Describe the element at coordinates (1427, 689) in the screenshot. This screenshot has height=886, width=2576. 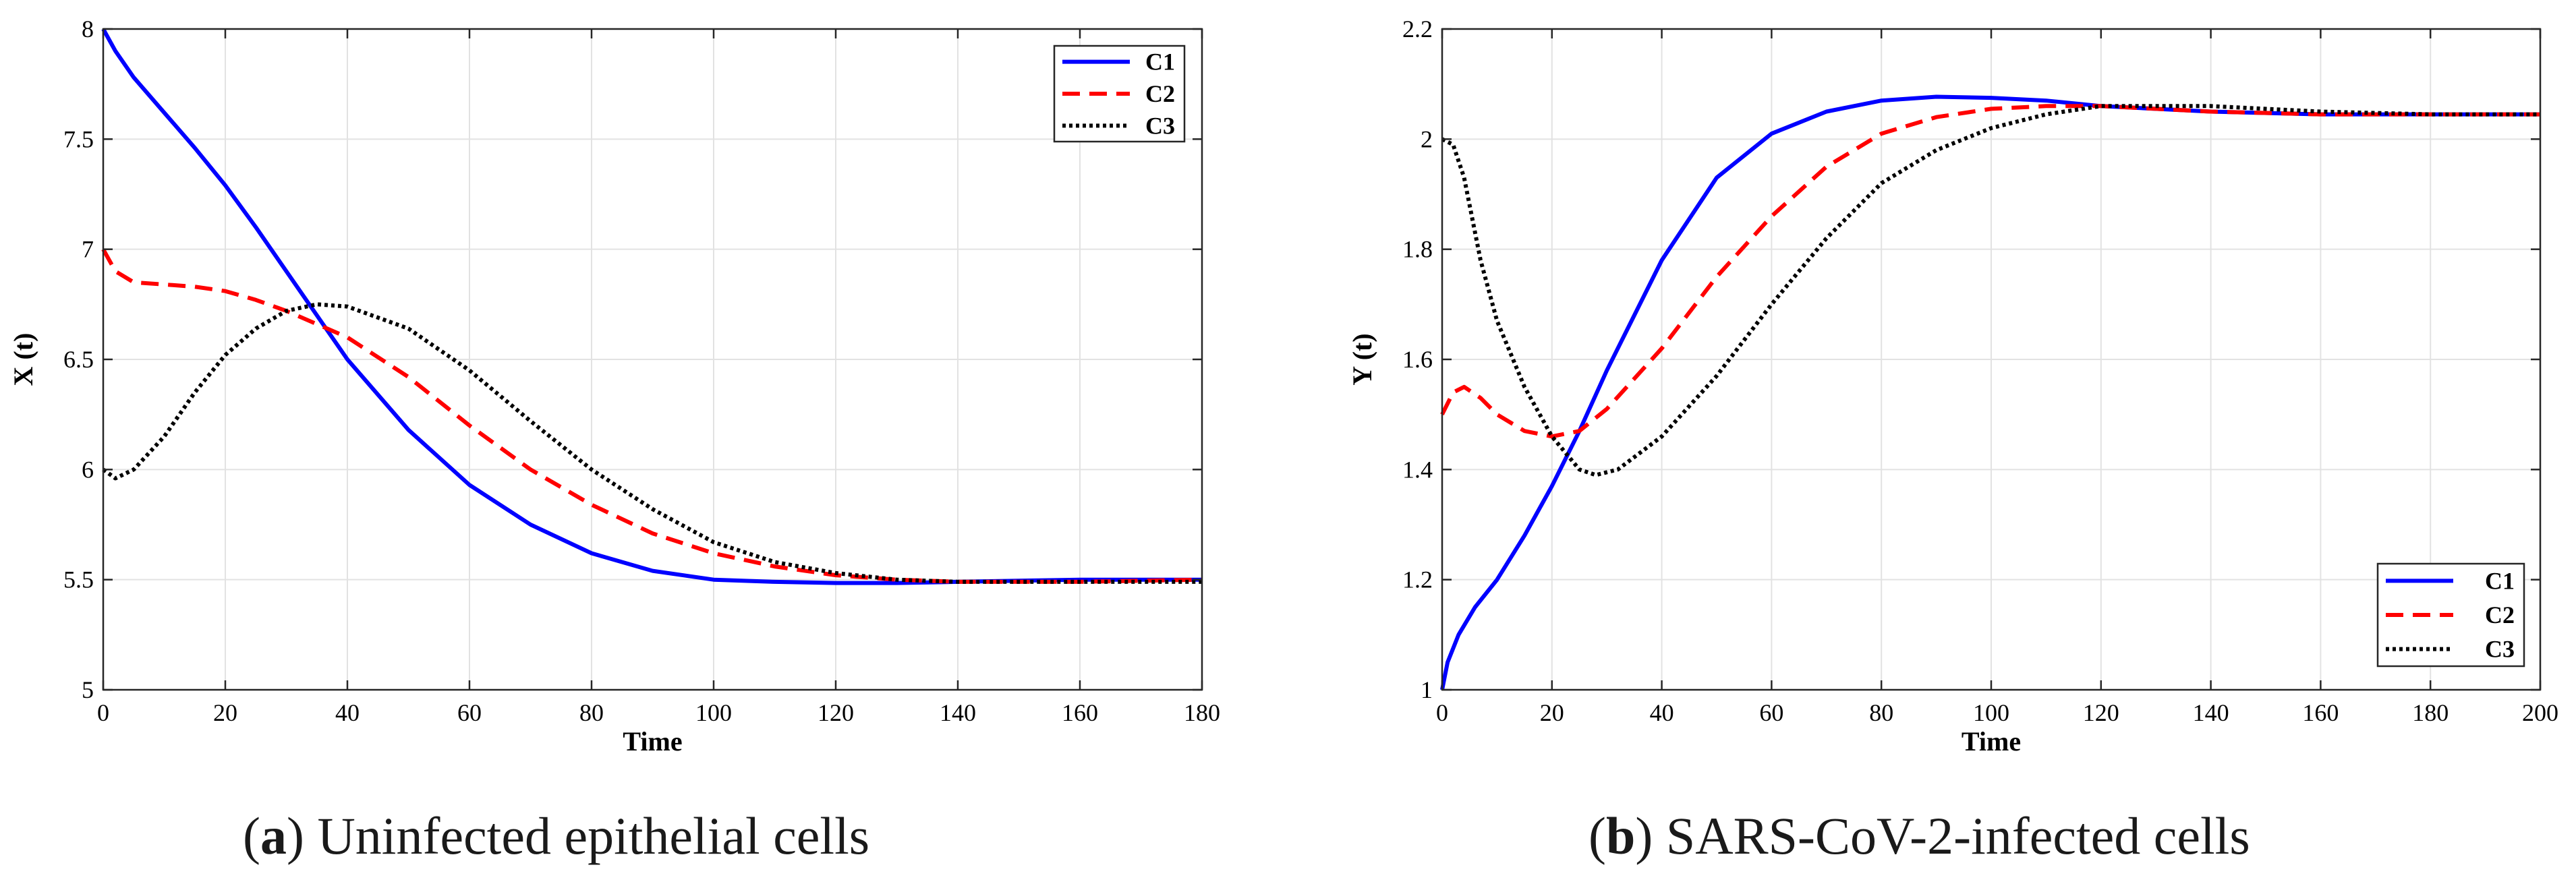
I see `y-tick-label: 1` at that location.